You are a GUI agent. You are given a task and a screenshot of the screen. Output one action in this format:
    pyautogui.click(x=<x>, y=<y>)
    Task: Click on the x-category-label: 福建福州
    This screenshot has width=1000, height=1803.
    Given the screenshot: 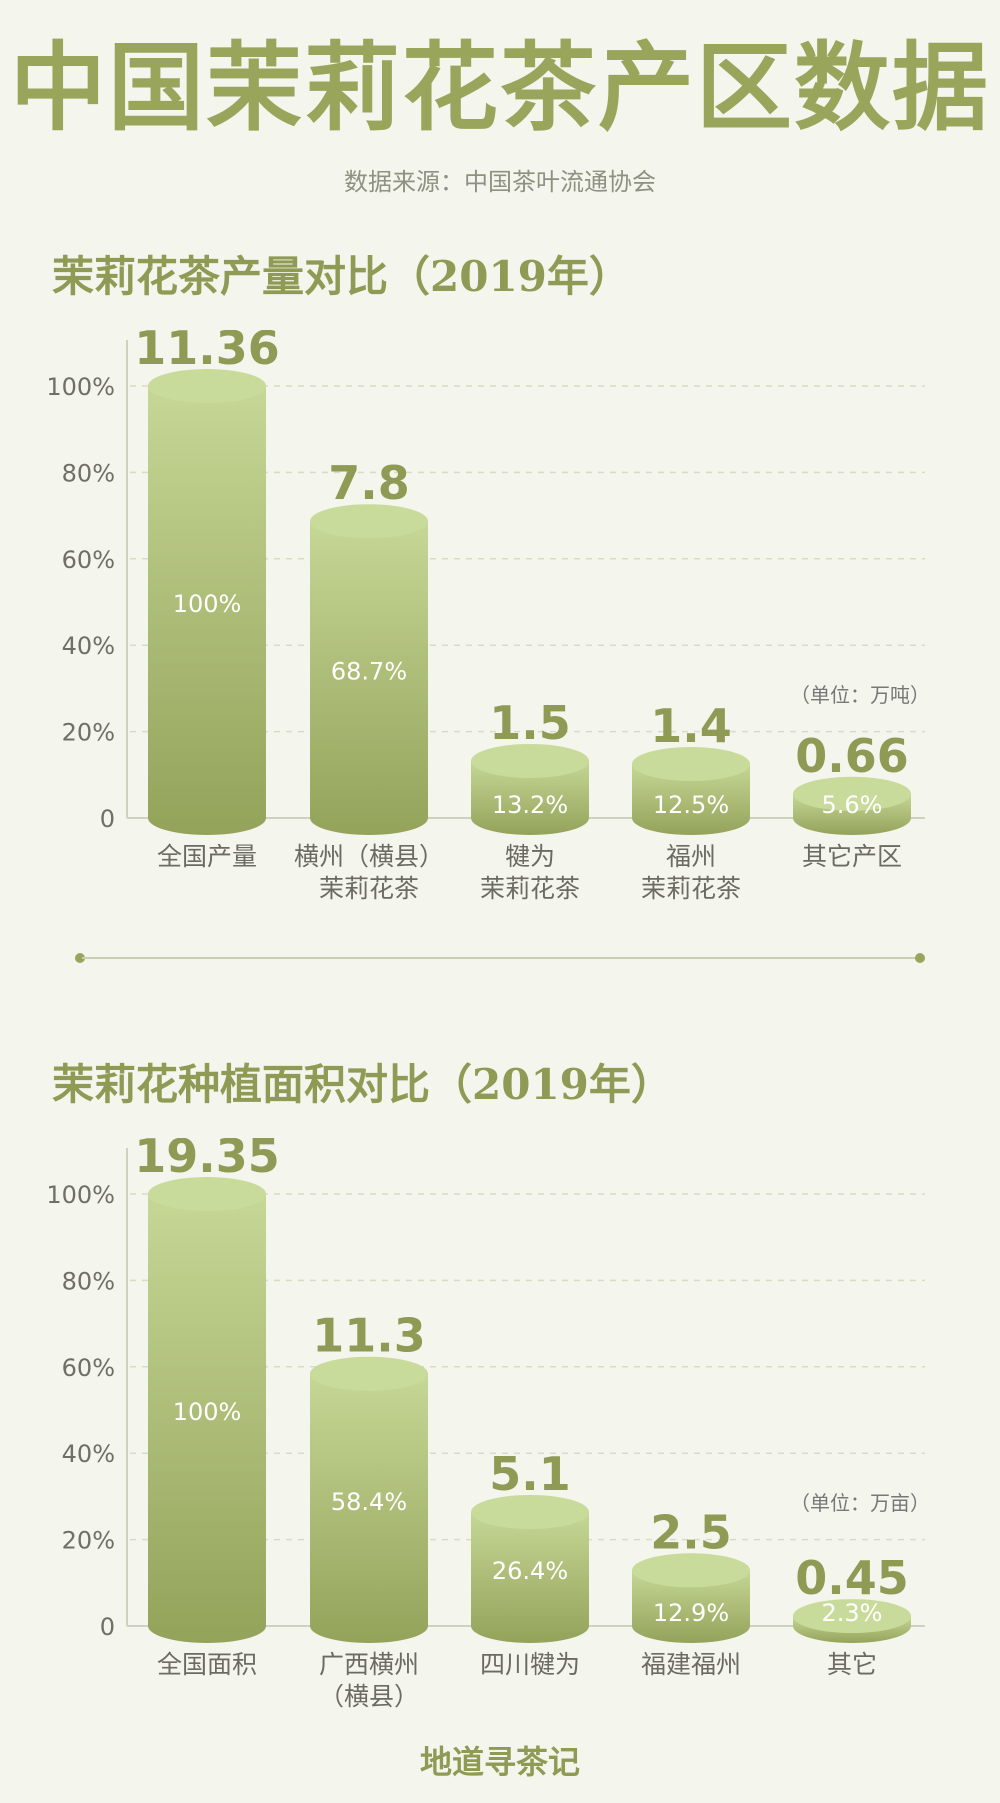 What is the action you would take?
    pyautogui.click(x=691, y=1664)
    